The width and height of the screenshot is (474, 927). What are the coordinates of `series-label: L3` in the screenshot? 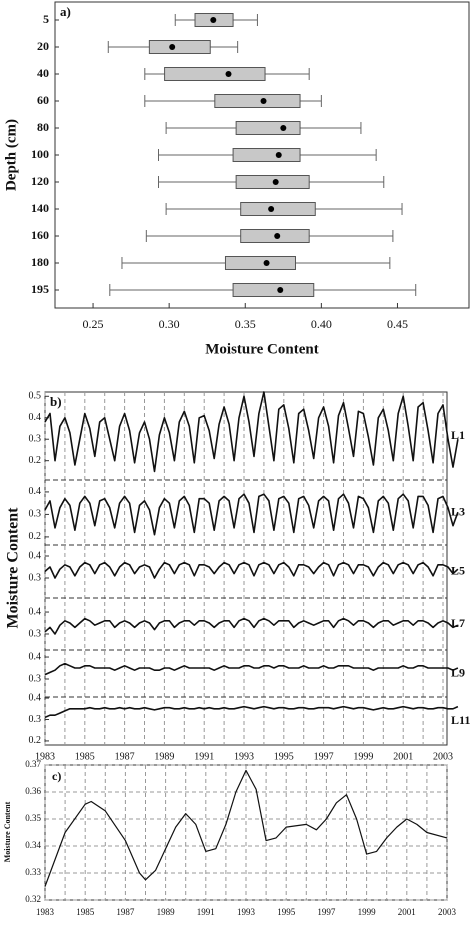 It's located at (458, 511).